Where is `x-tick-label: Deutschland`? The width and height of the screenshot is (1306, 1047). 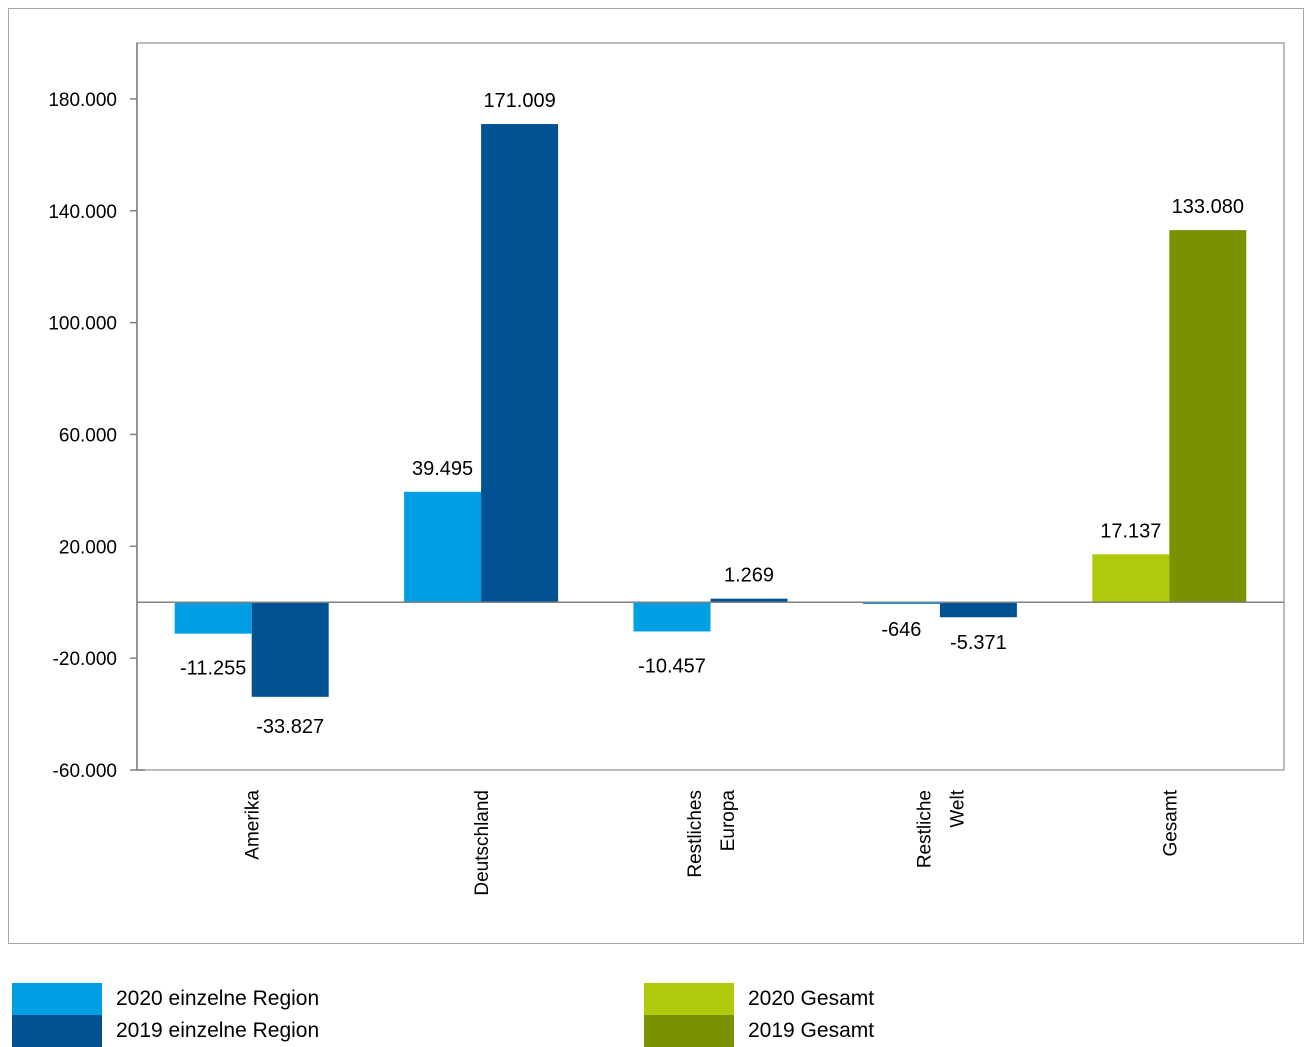 x-tick-label: Deutschland is located at coordinates (482, 843).